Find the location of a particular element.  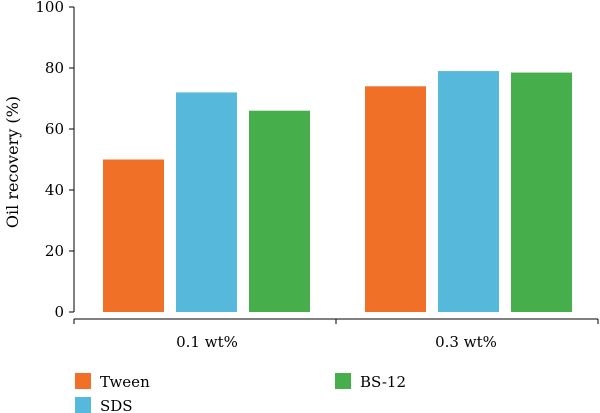

y-tick-label: 0 is located at coordinates (59, 312).